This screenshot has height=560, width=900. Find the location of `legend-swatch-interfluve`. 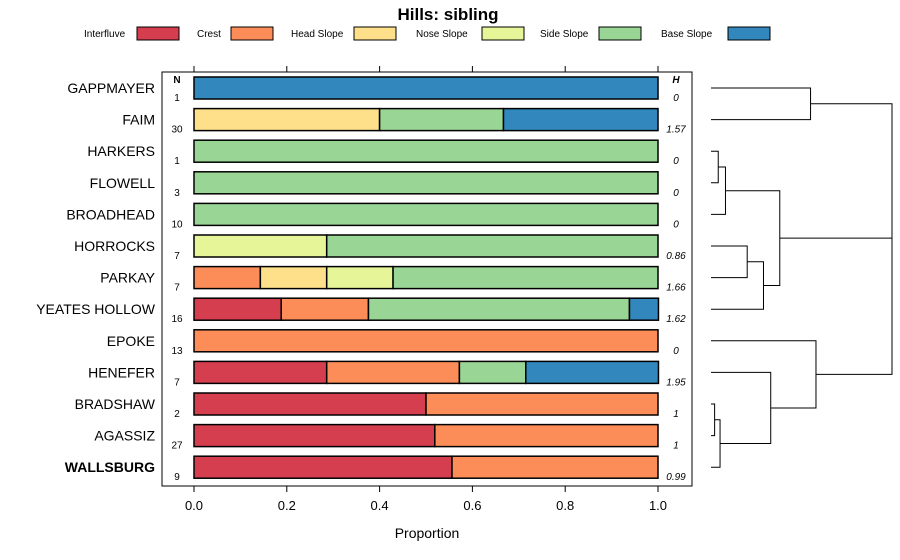

legend-swatch-interfluve is located at coordinates (158, 33).